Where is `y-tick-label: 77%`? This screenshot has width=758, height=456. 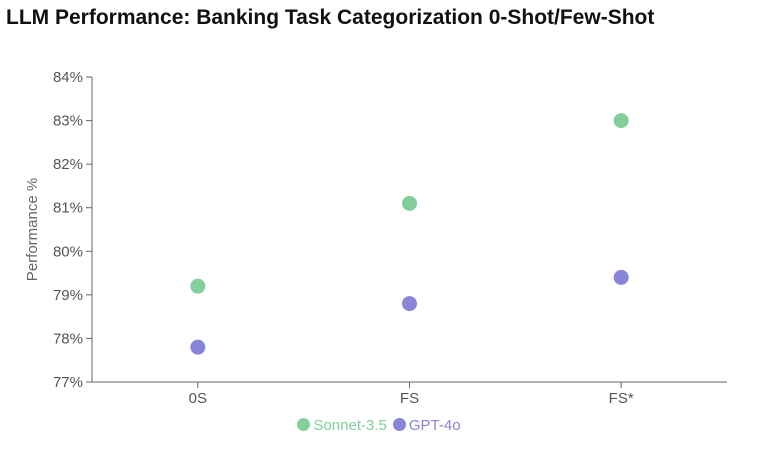
y-tick-label: 77% is located at coordinates (68, 382).